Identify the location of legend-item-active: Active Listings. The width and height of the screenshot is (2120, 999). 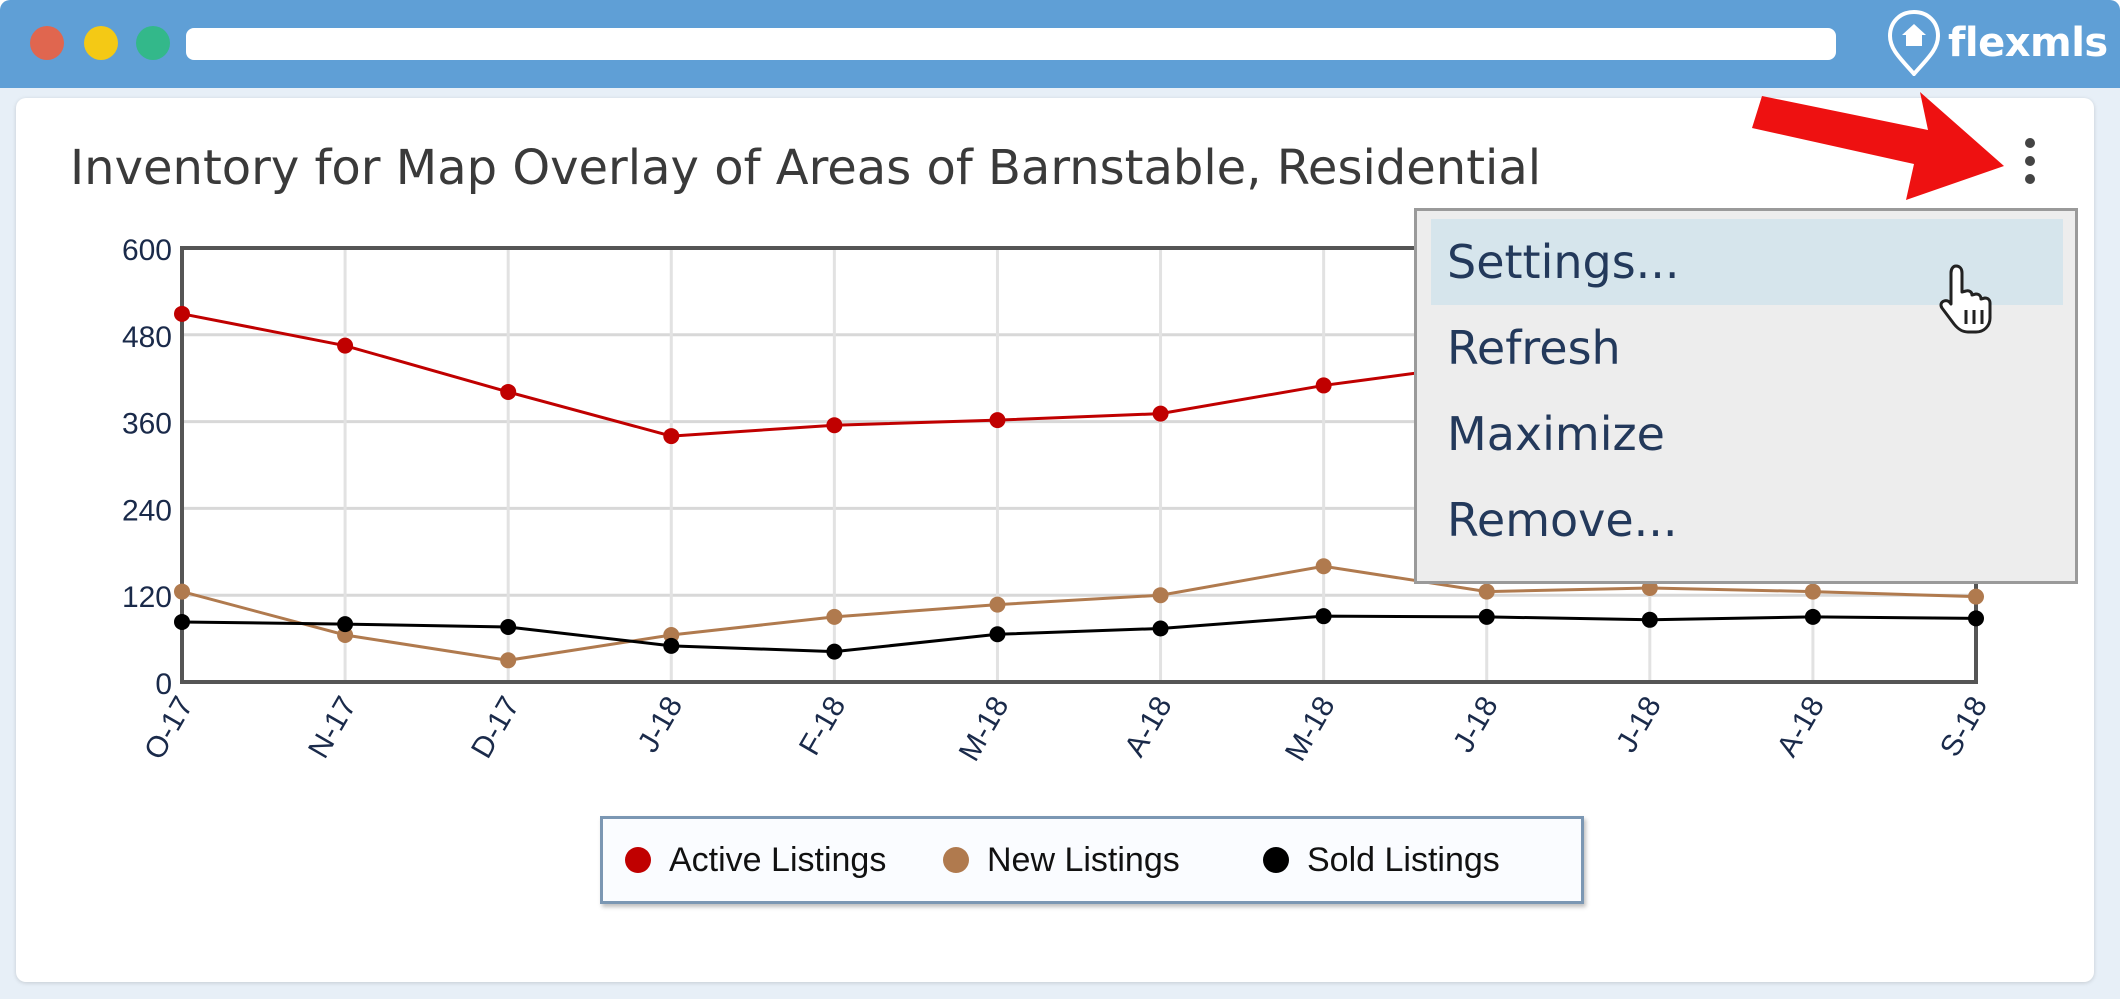
(755, 860).